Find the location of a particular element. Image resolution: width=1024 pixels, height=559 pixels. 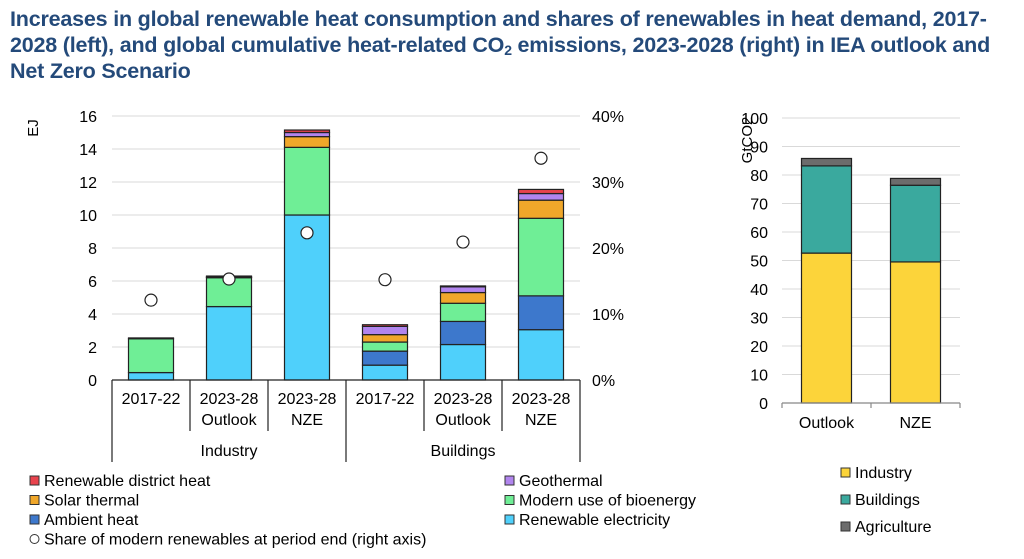

y-tick-label: 90 is located at coordinates (759, 148).